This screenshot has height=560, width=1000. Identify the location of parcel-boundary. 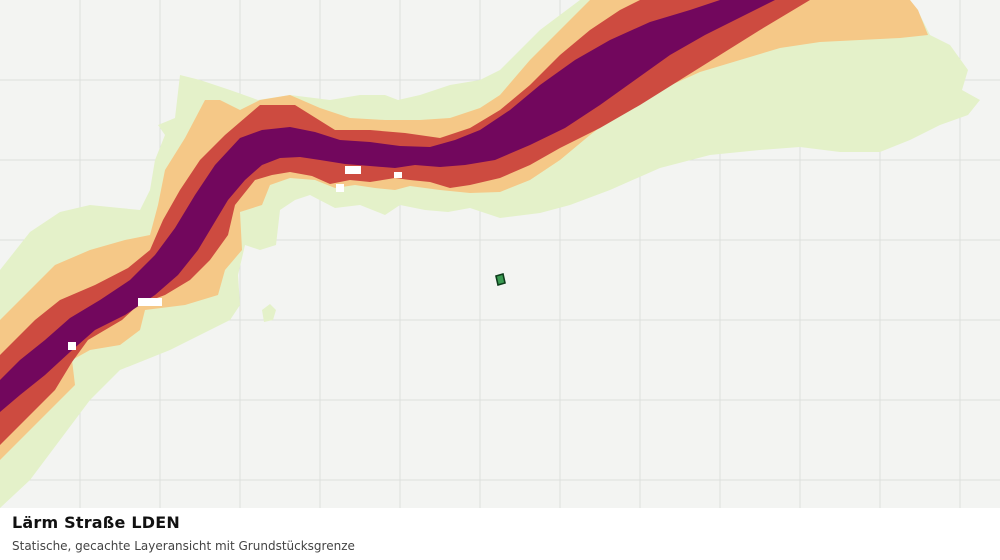
(500, 279).